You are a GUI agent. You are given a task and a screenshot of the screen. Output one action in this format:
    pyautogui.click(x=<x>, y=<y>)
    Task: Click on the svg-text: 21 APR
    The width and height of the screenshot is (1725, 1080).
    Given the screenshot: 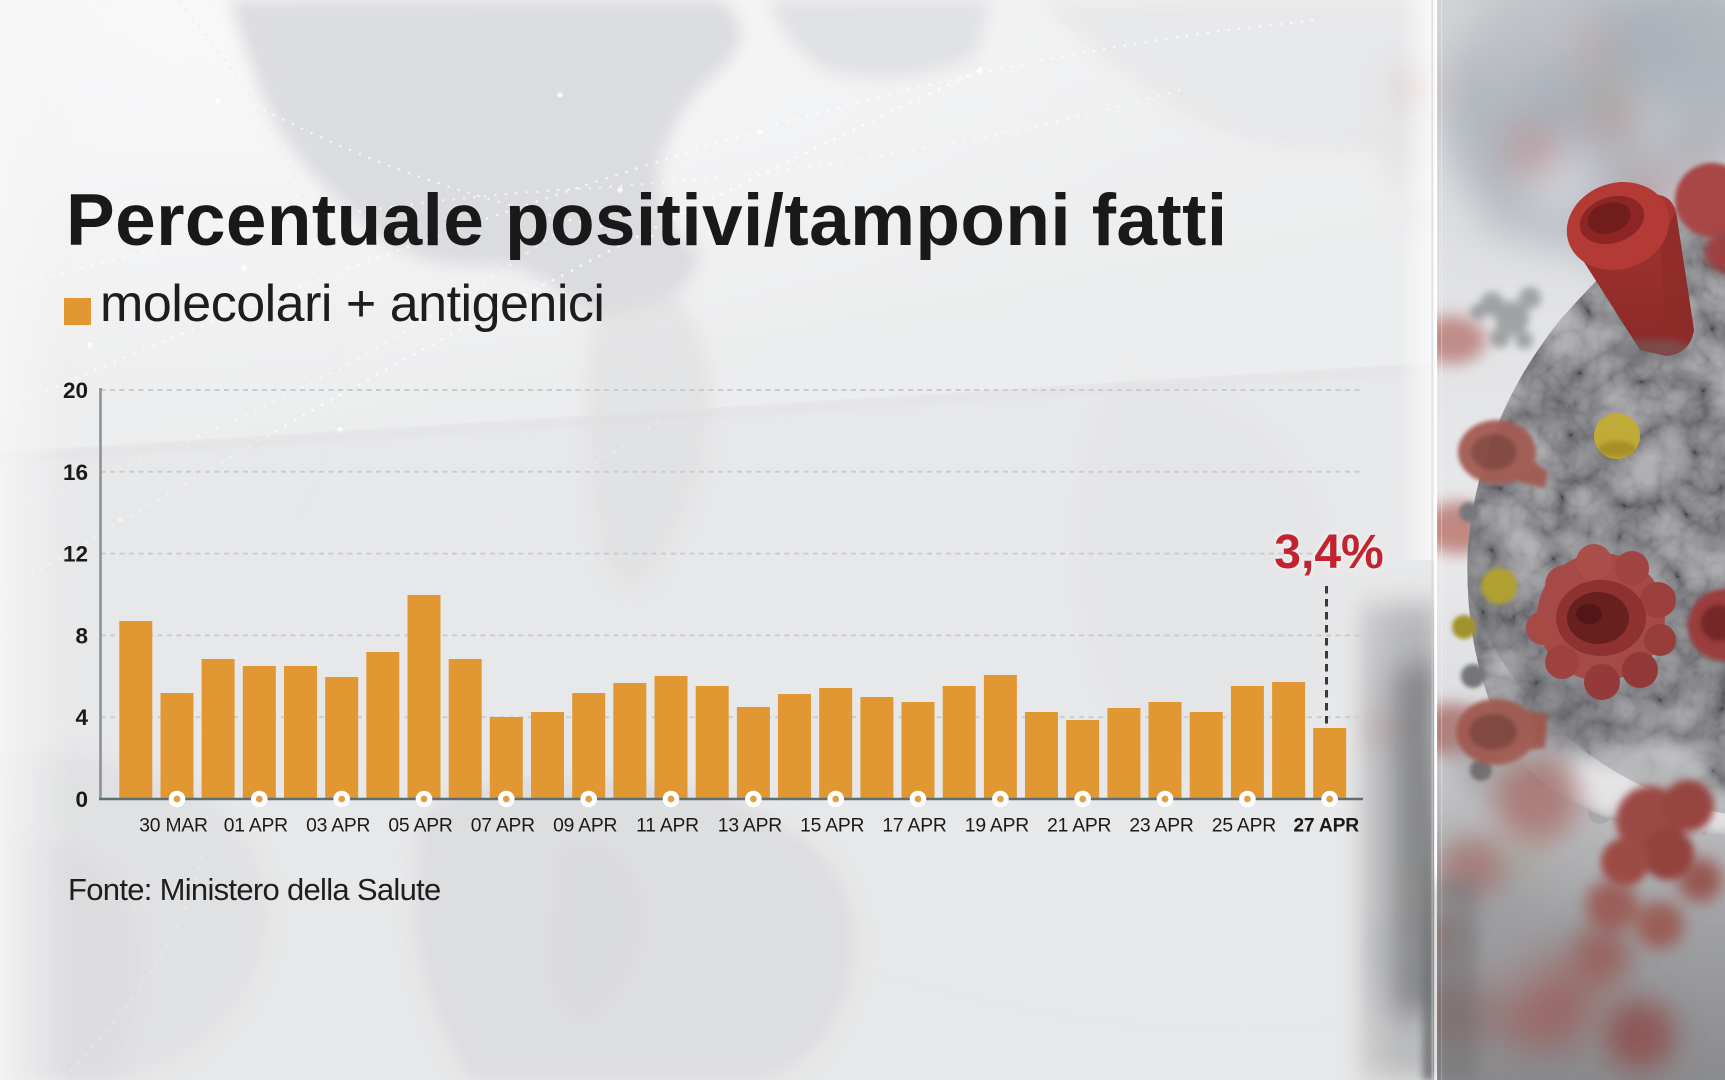 What is the action you would take?
    pyautogui.click(x=1079, y=826)
    